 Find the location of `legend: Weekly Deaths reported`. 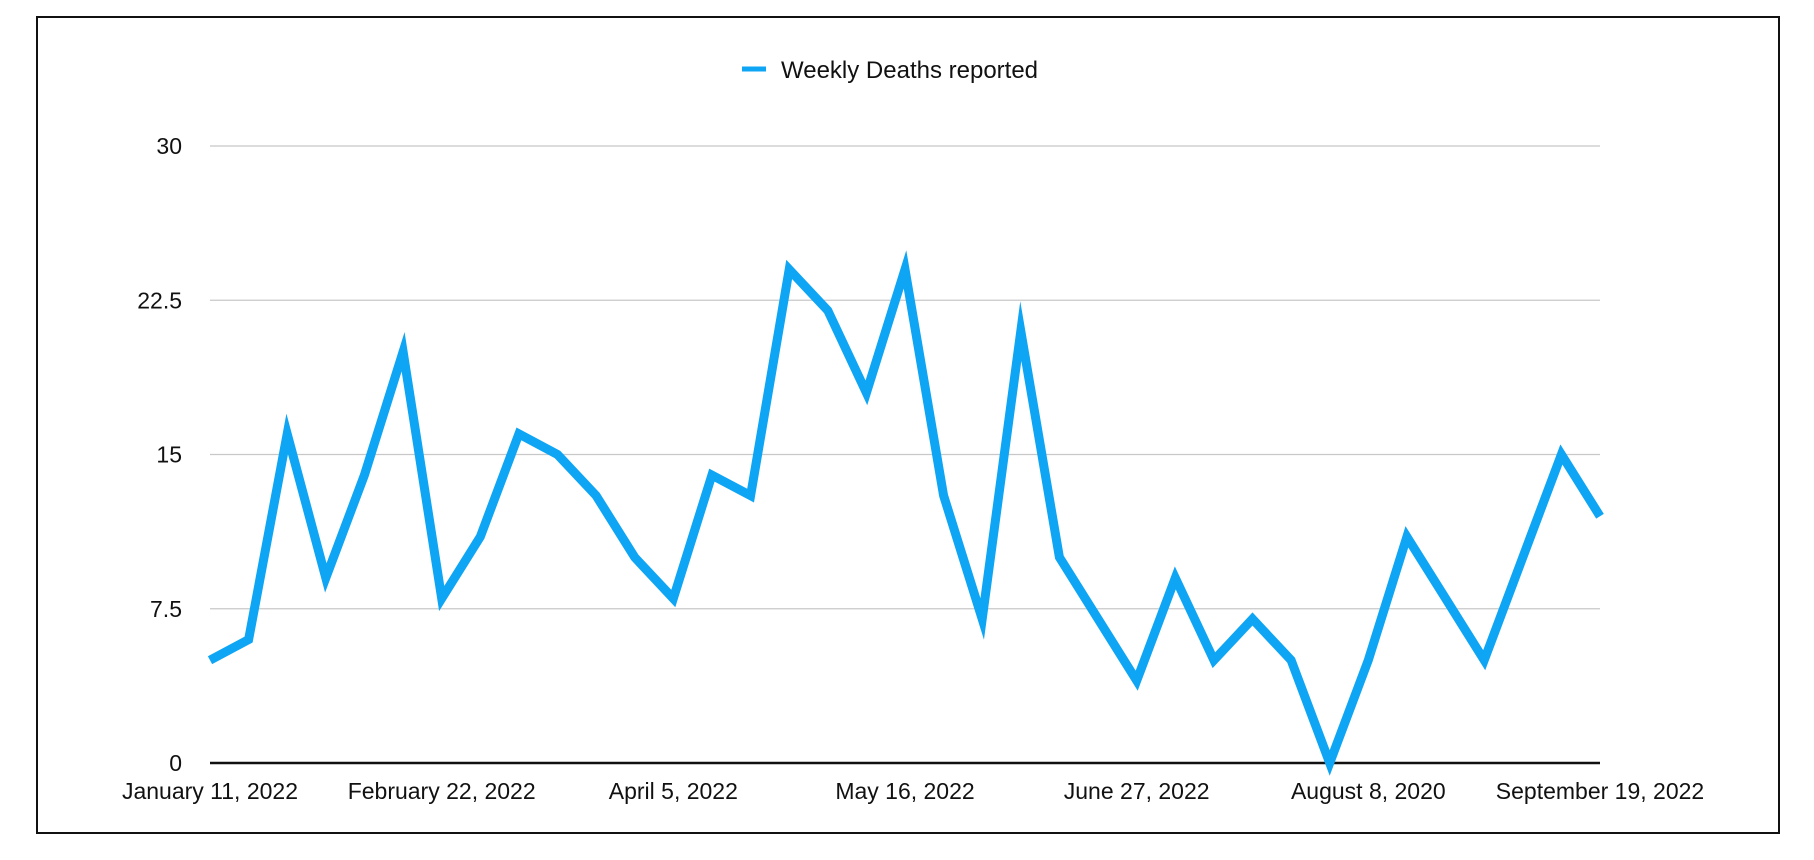

legend: Weekly Deaths reported is located at coordinates (890, 70).